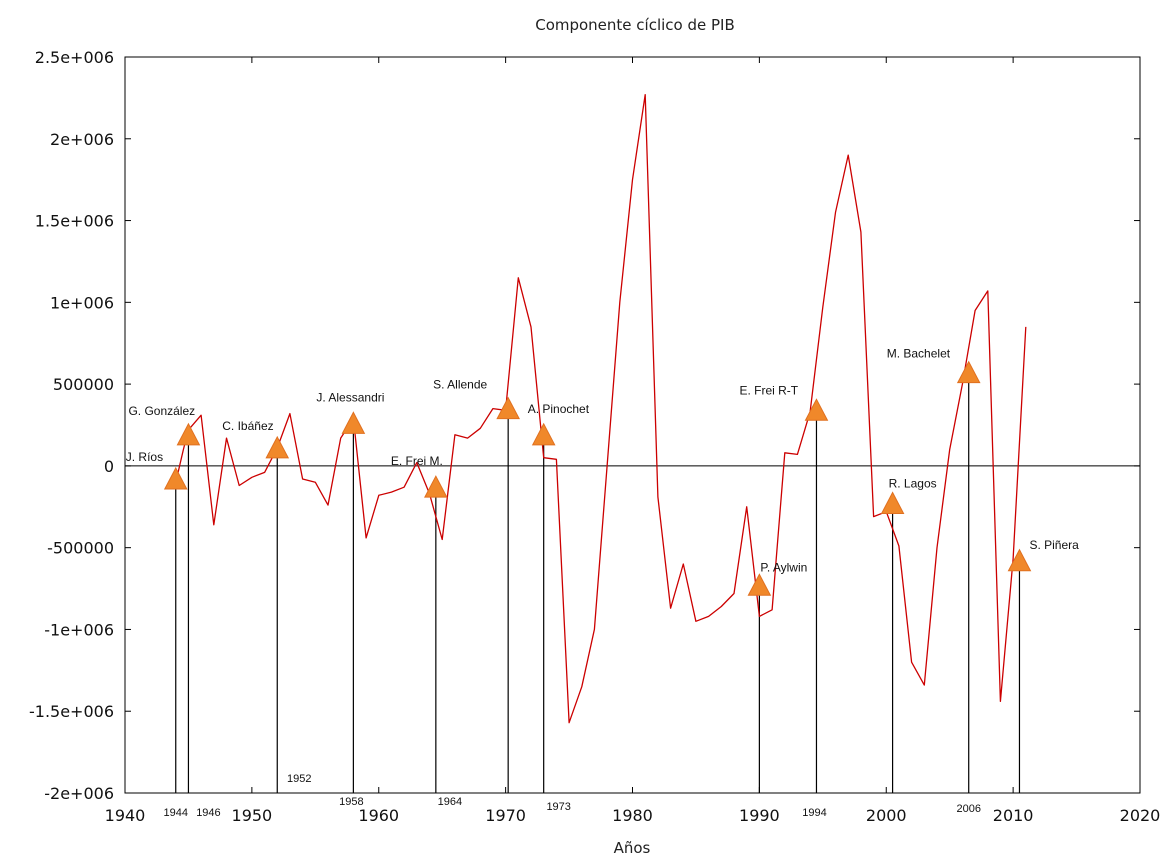  What do you see at coordinates (350, 397) in the screenshot?
I see `annotation-label: J. Alessandri` at bounding box center [350, 397].